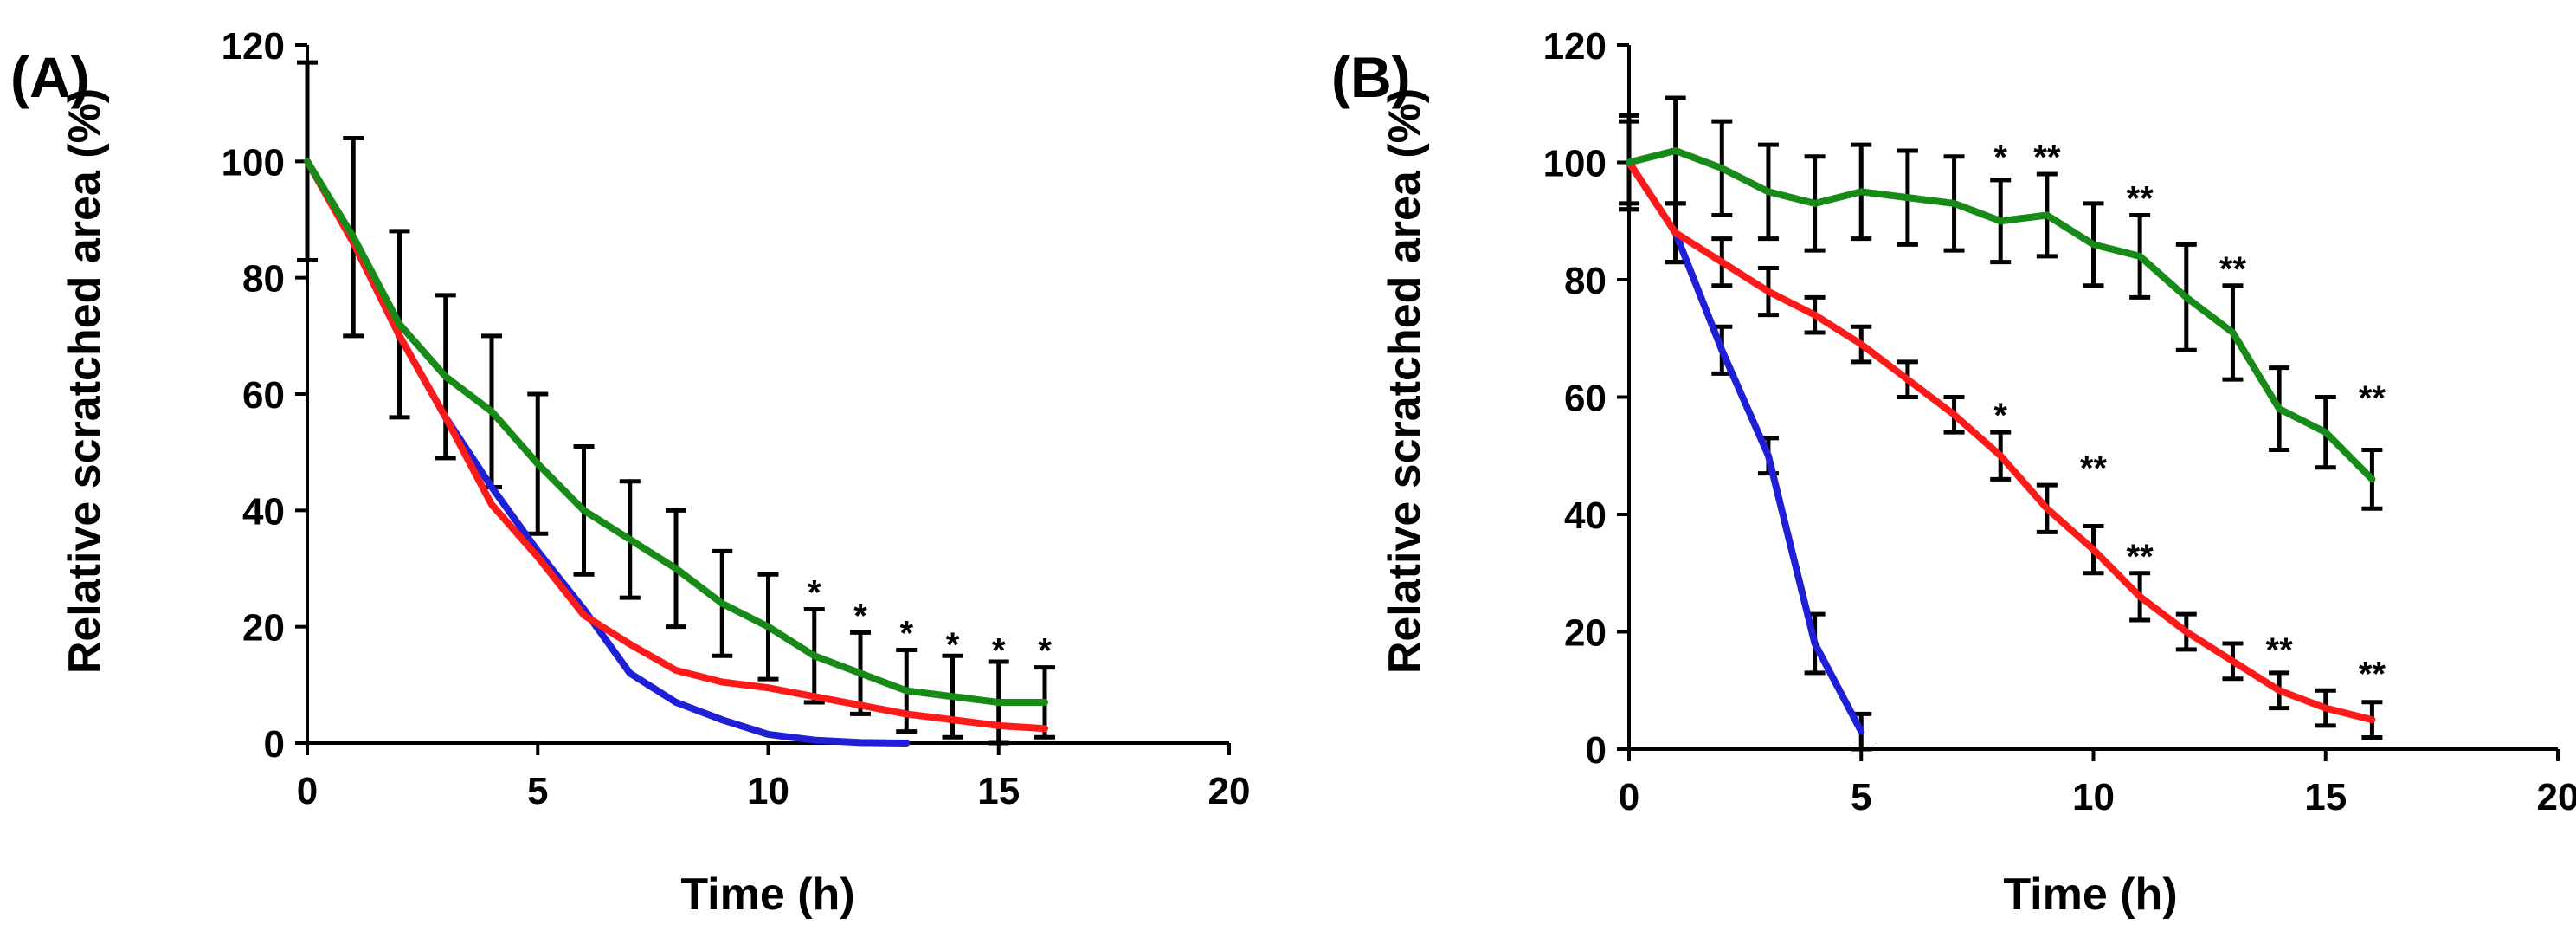 Image resolution: width=2576 pixels, height=931 pixels. I want to click on y-axis-title-a: Relative scratched area (%), so click(85, 381).